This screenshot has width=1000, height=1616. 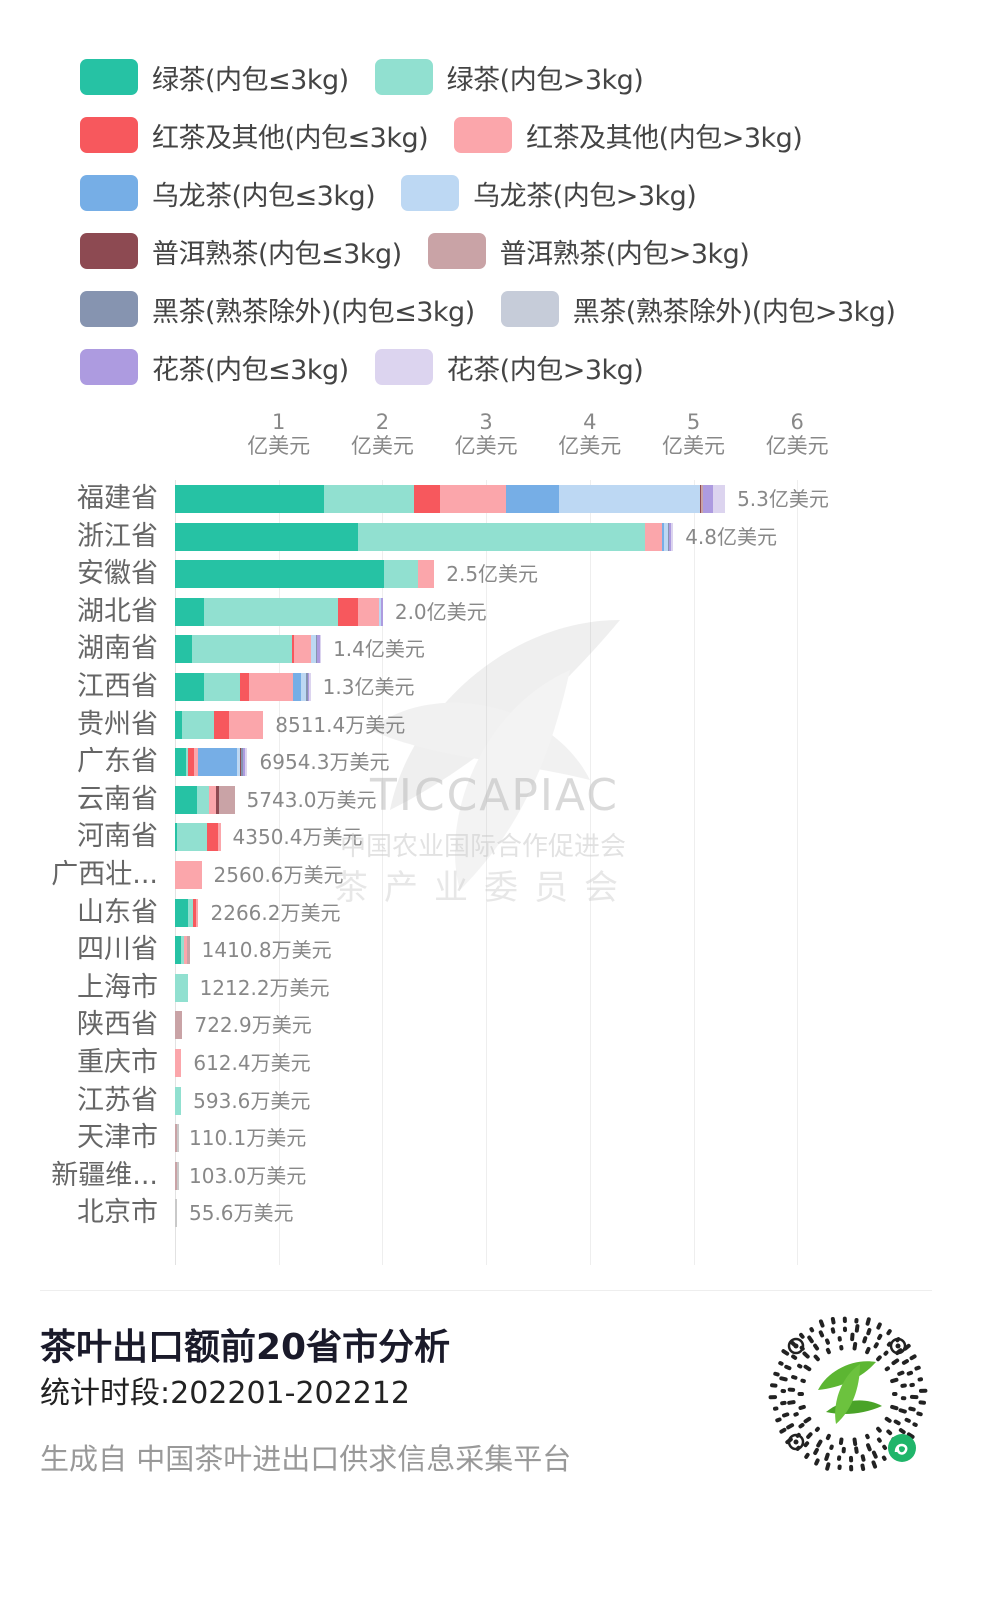 What do you see at coordinates (848, 1394) in the screenshot?
I see `mini-program-qr-code-icon` at bounding box center [848, 1394].